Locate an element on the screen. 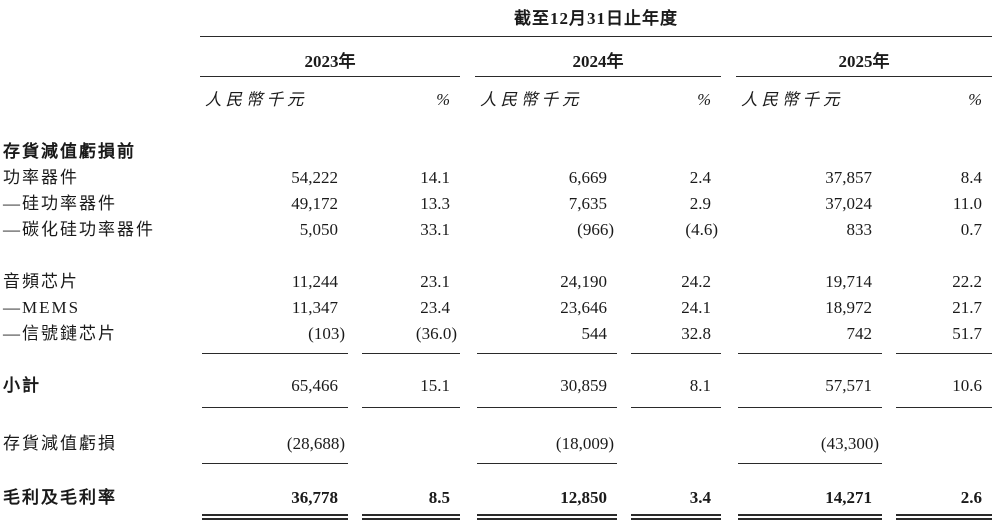  amount-cell: 544 is located at coordinates (594, 333).